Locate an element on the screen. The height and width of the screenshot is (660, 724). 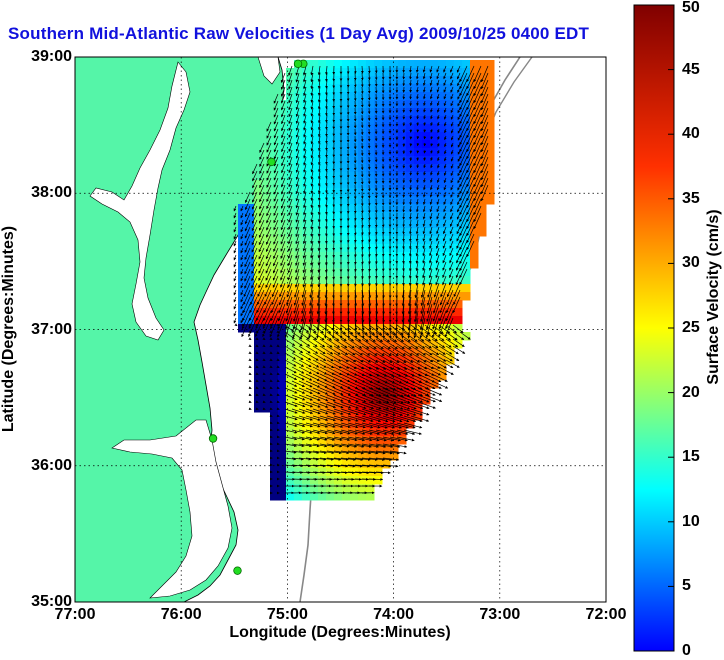
y-tick-label: 39:00 is located at coordinates (51, 57).